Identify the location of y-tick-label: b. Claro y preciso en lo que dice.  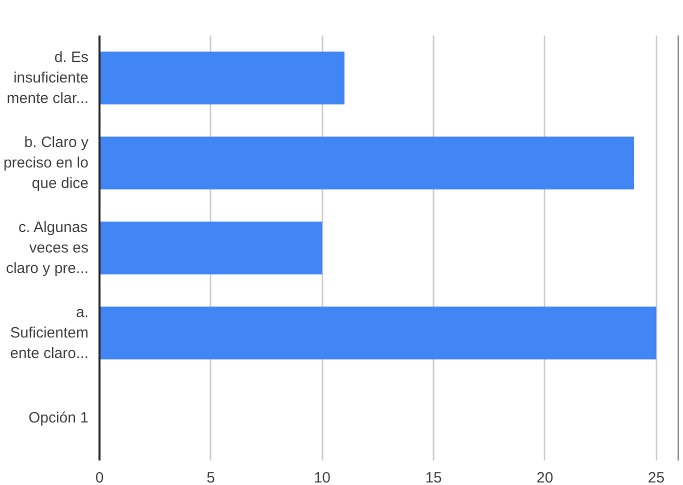
(46, 163).